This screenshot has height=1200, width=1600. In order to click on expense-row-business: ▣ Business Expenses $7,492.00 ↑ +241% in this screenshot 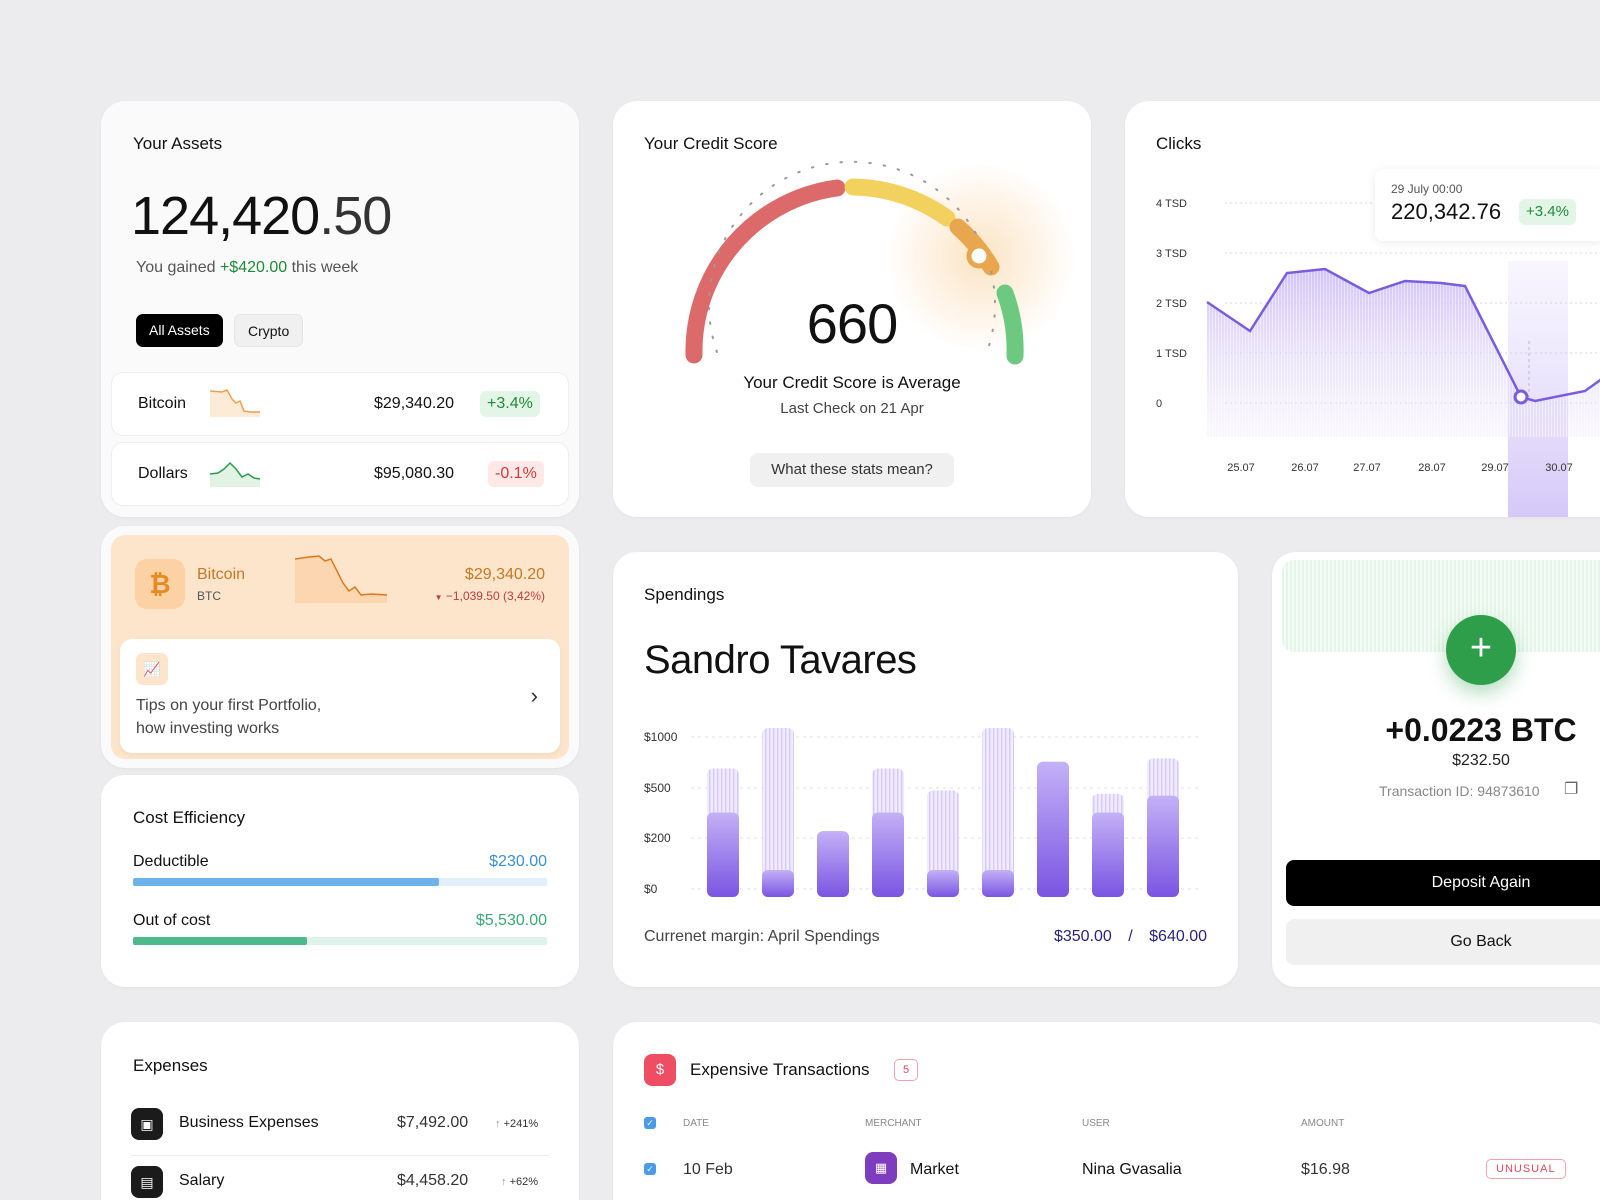, I will do `click(340, 1128)`.